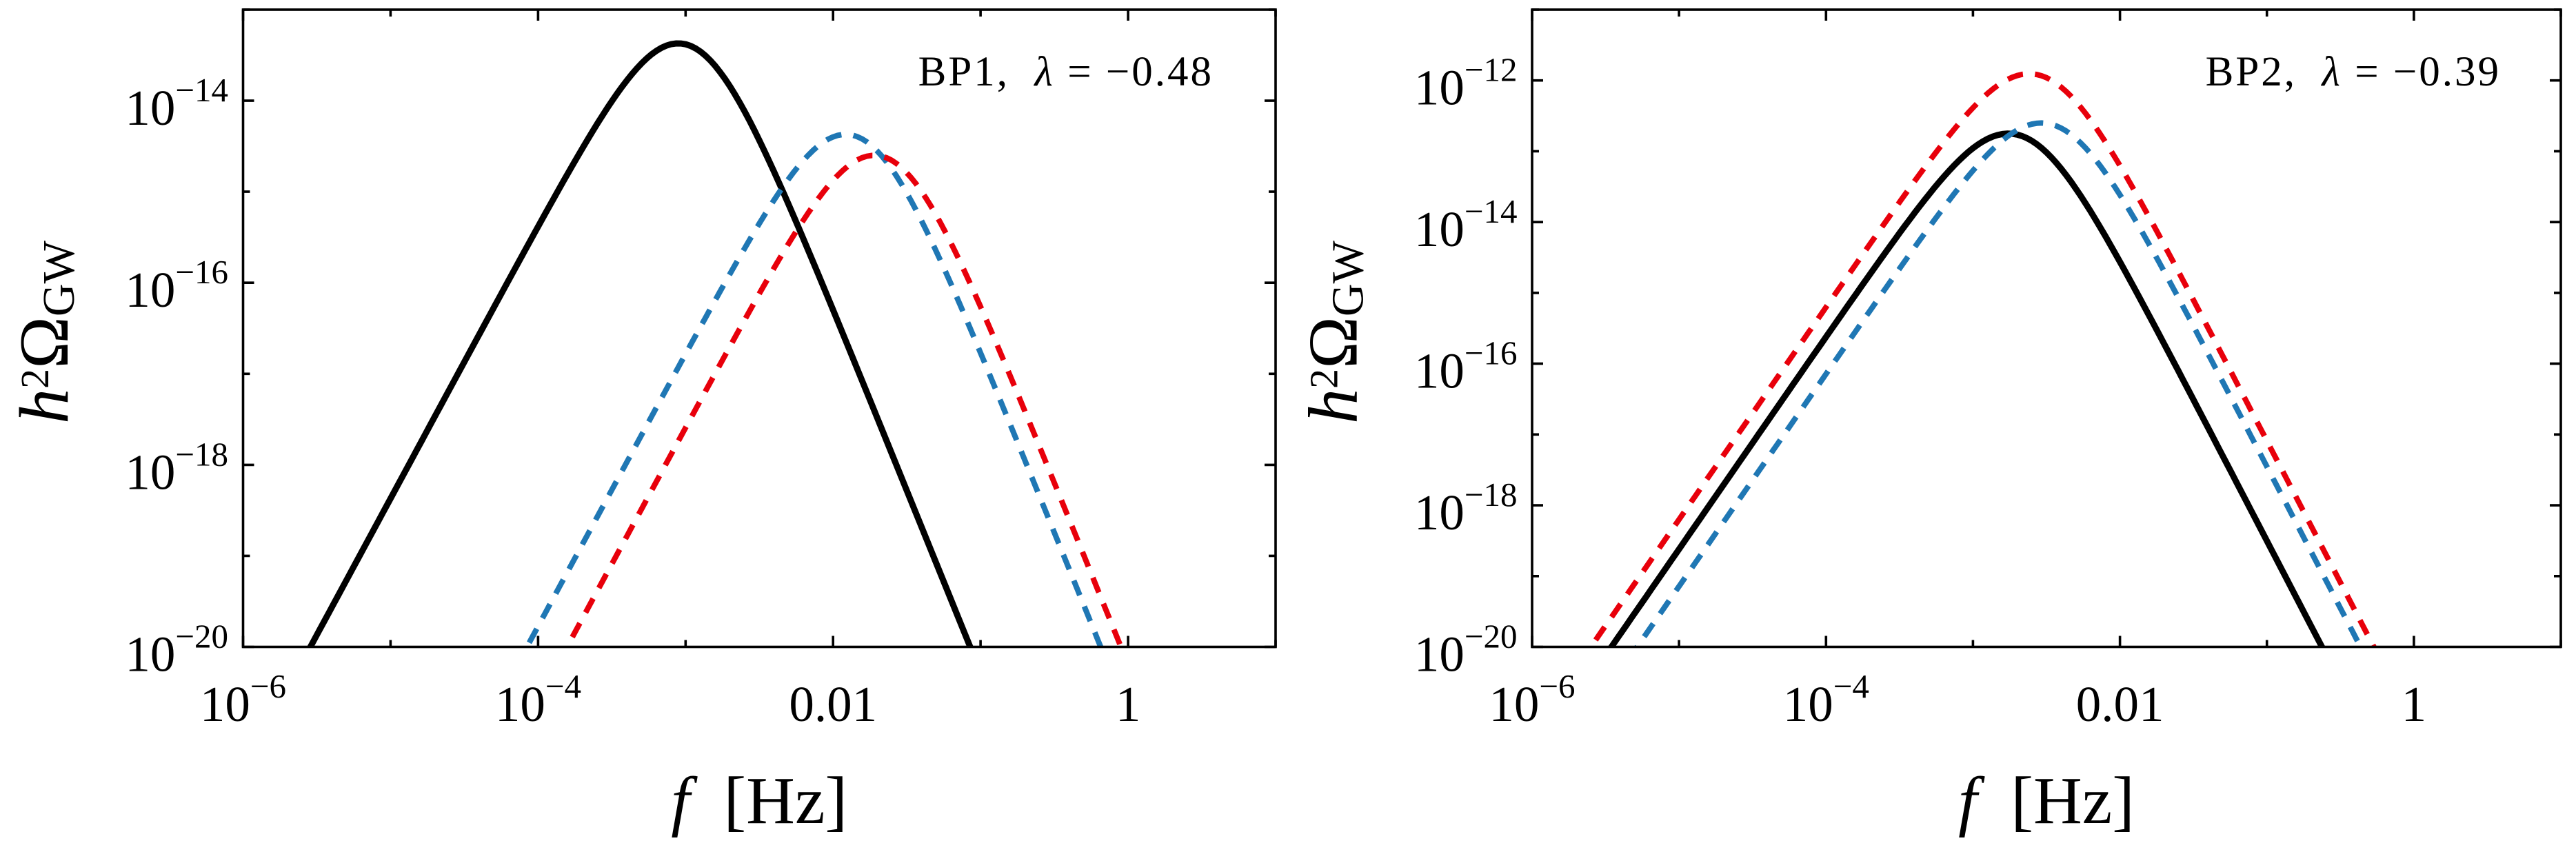 Image resolution: width=2576 pixels, height=843 pixels. I want to click on svg-text: BP1, λ = −0.48, so click(1066, 72).